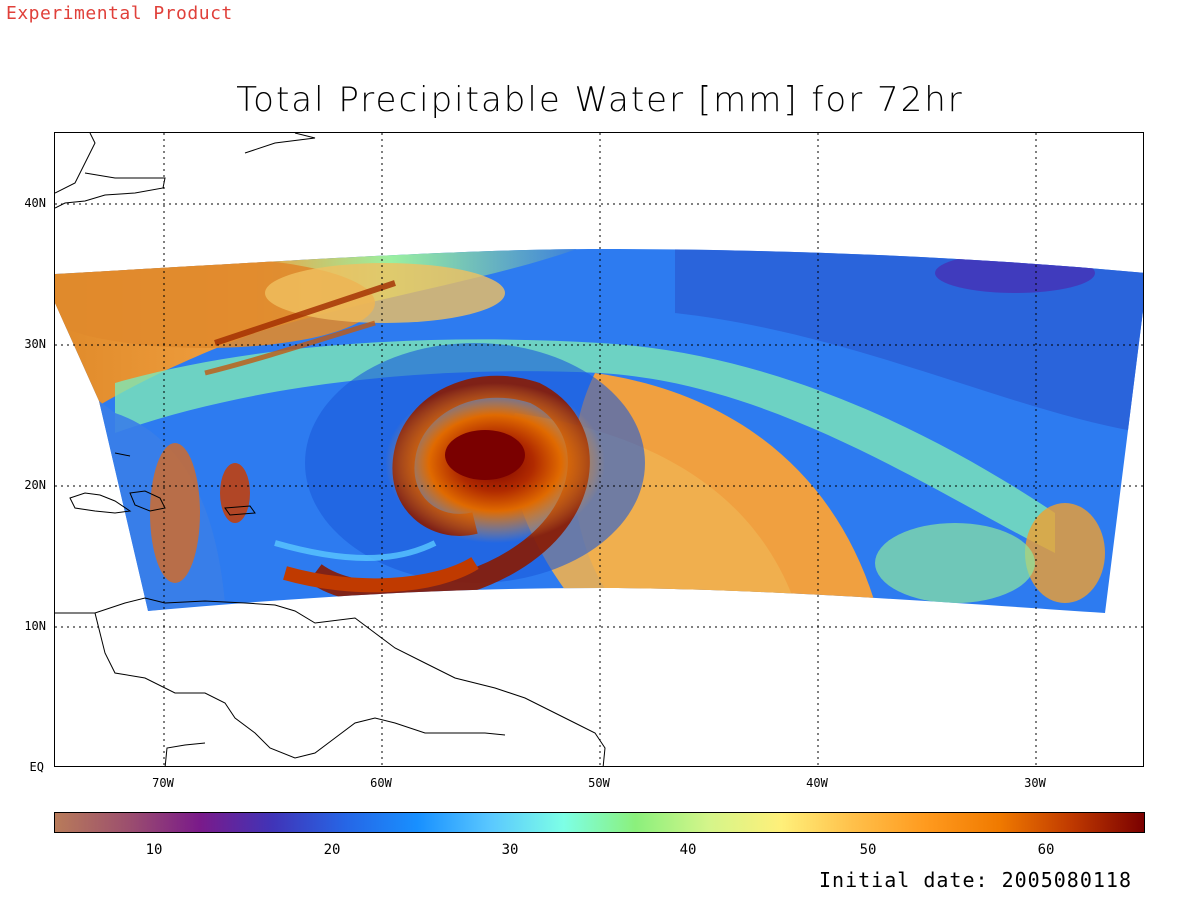 The height and width of the screenshot is (900, 1200). What do you see at coordinates (510, 850) in the screenshot?
I see `colorbar-label-30: 30` at bounding box center [510, 850].